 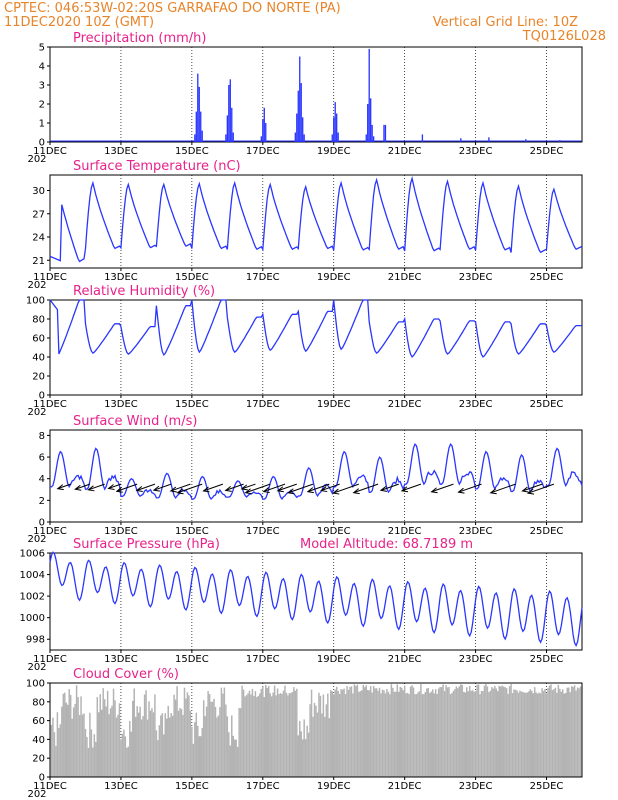 I want to click on wind-speed-line, so click(x=316, y=472).